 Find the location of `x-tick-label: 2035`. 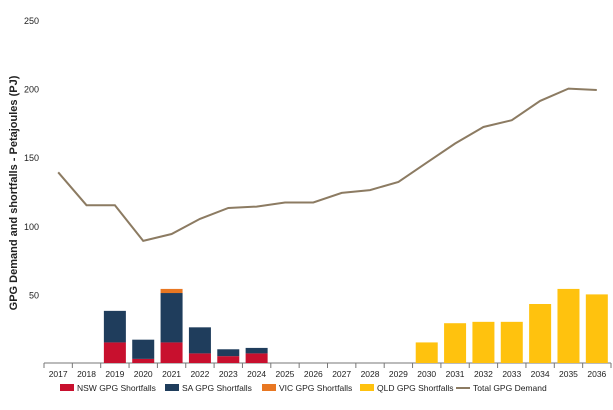

x-tick-label: 2035 is located at coordinates (568, 374).